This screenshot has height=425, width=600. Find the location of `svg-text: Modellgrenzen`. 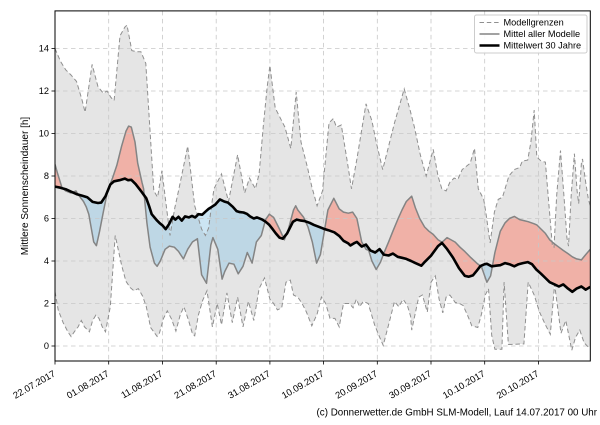

svg-text: Modellgrenzen is located at coordinates (534, 23).